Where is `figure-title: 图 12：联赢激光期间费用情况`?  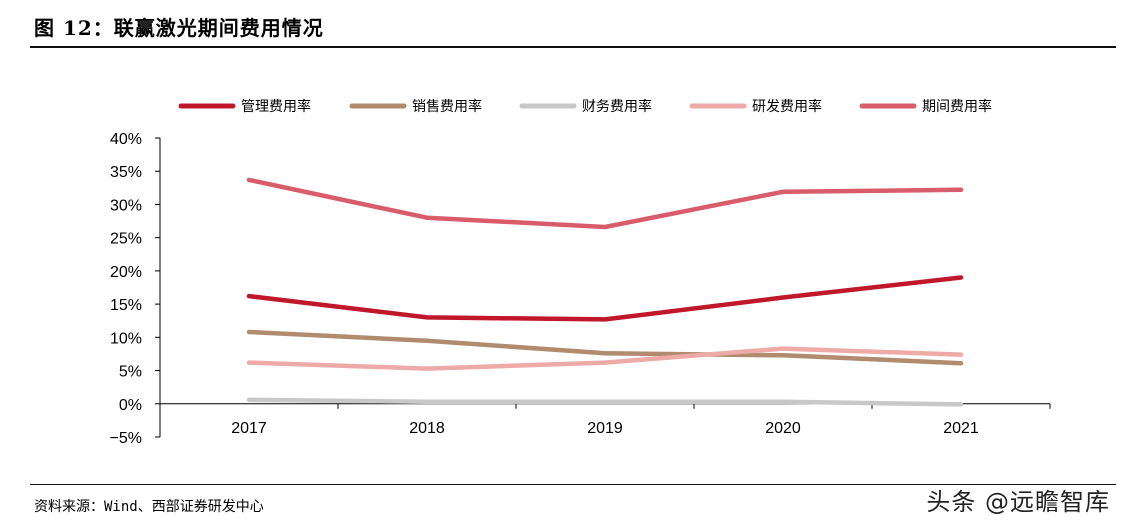 figure-title: 图 12：联赢激光期间费用情况 is located at coordinates (179, 28).